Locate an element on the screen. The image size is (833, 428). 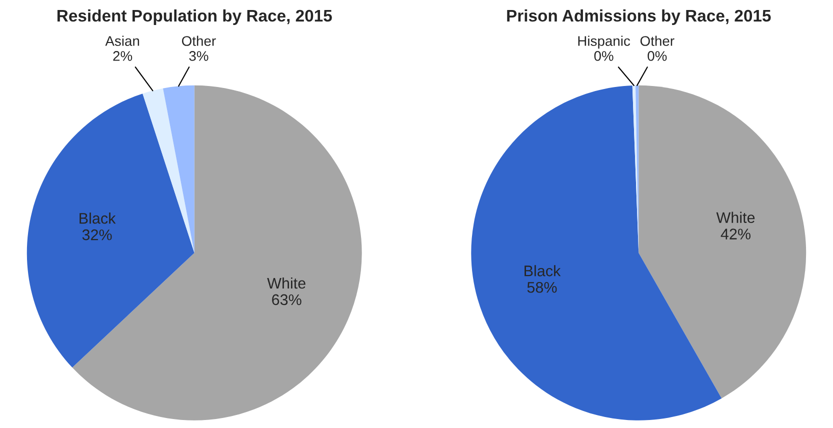
data-label: 58% is located at coordinates (542, 287).